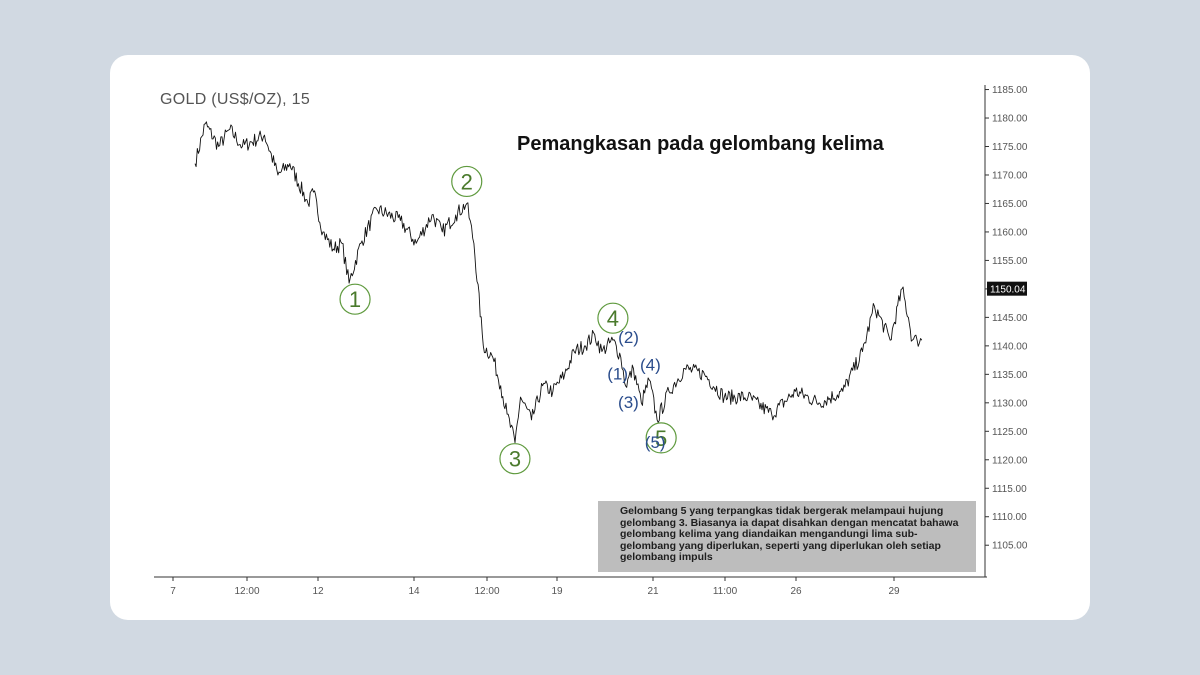 Image resolution: width=1200 pixels, height=675 pixels. I want to click on wave-label-2: 2, so click(467, 181).